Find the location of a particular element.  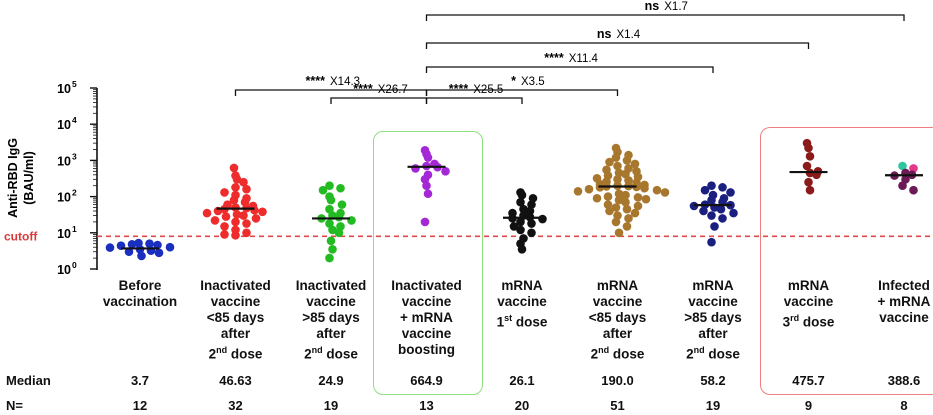

y-tick-exponent: 1 is located at coordinates (74, 229).